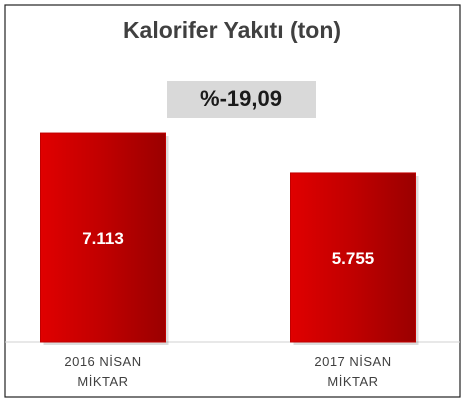 The height and width of the screenshot is (405, 470). Describe the element at coordinates (353, 371) in the screenshot. I see `x-tick-label: 2017 NİSAN MİKTAR` at that location.